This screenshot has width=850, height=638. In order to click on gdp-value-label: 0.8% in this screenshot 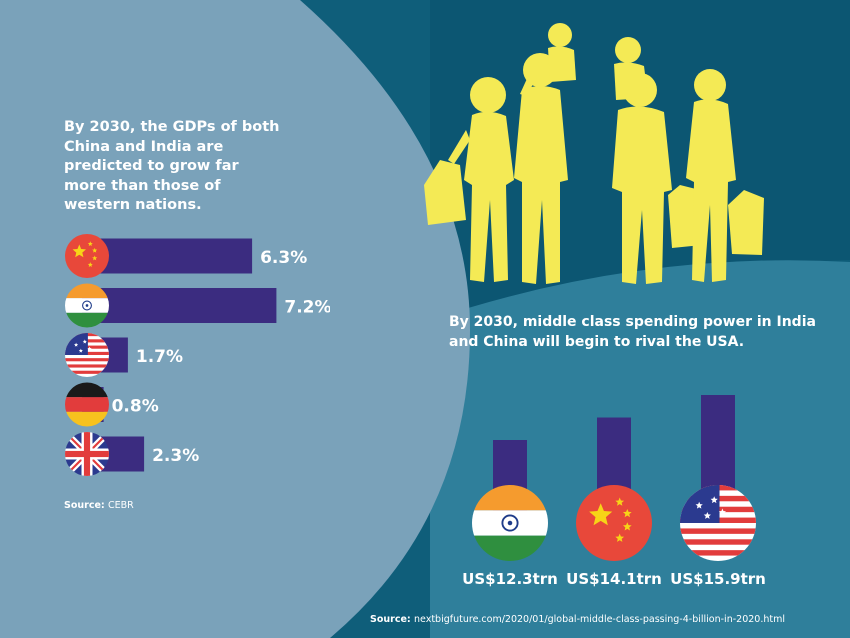, I will do `click(135, 407)`.